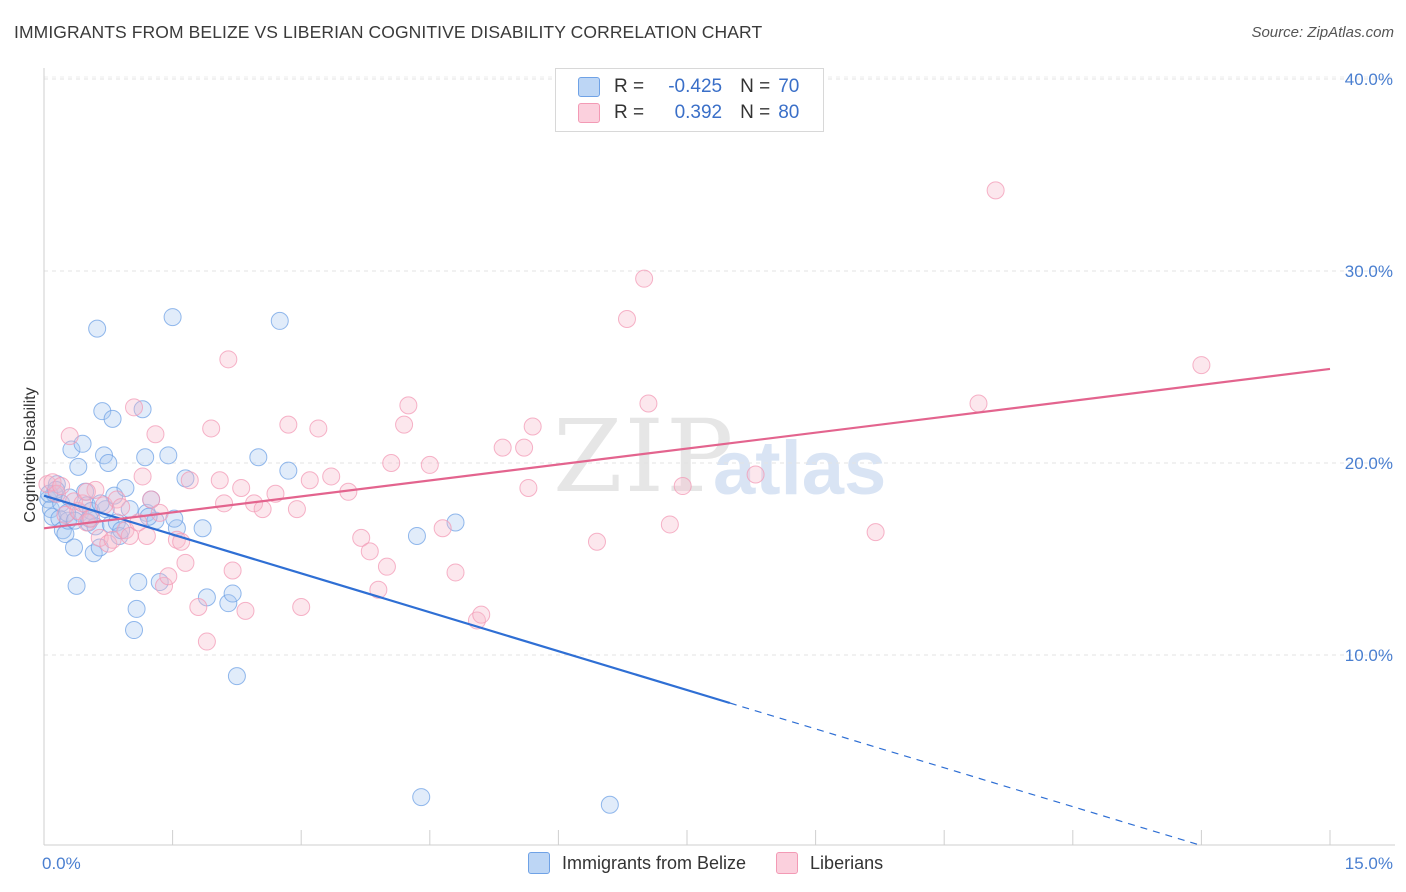 This screenshot has width=1406, height=892. I want to click on legend-item-liberians: Liberians, so click(829, 863).